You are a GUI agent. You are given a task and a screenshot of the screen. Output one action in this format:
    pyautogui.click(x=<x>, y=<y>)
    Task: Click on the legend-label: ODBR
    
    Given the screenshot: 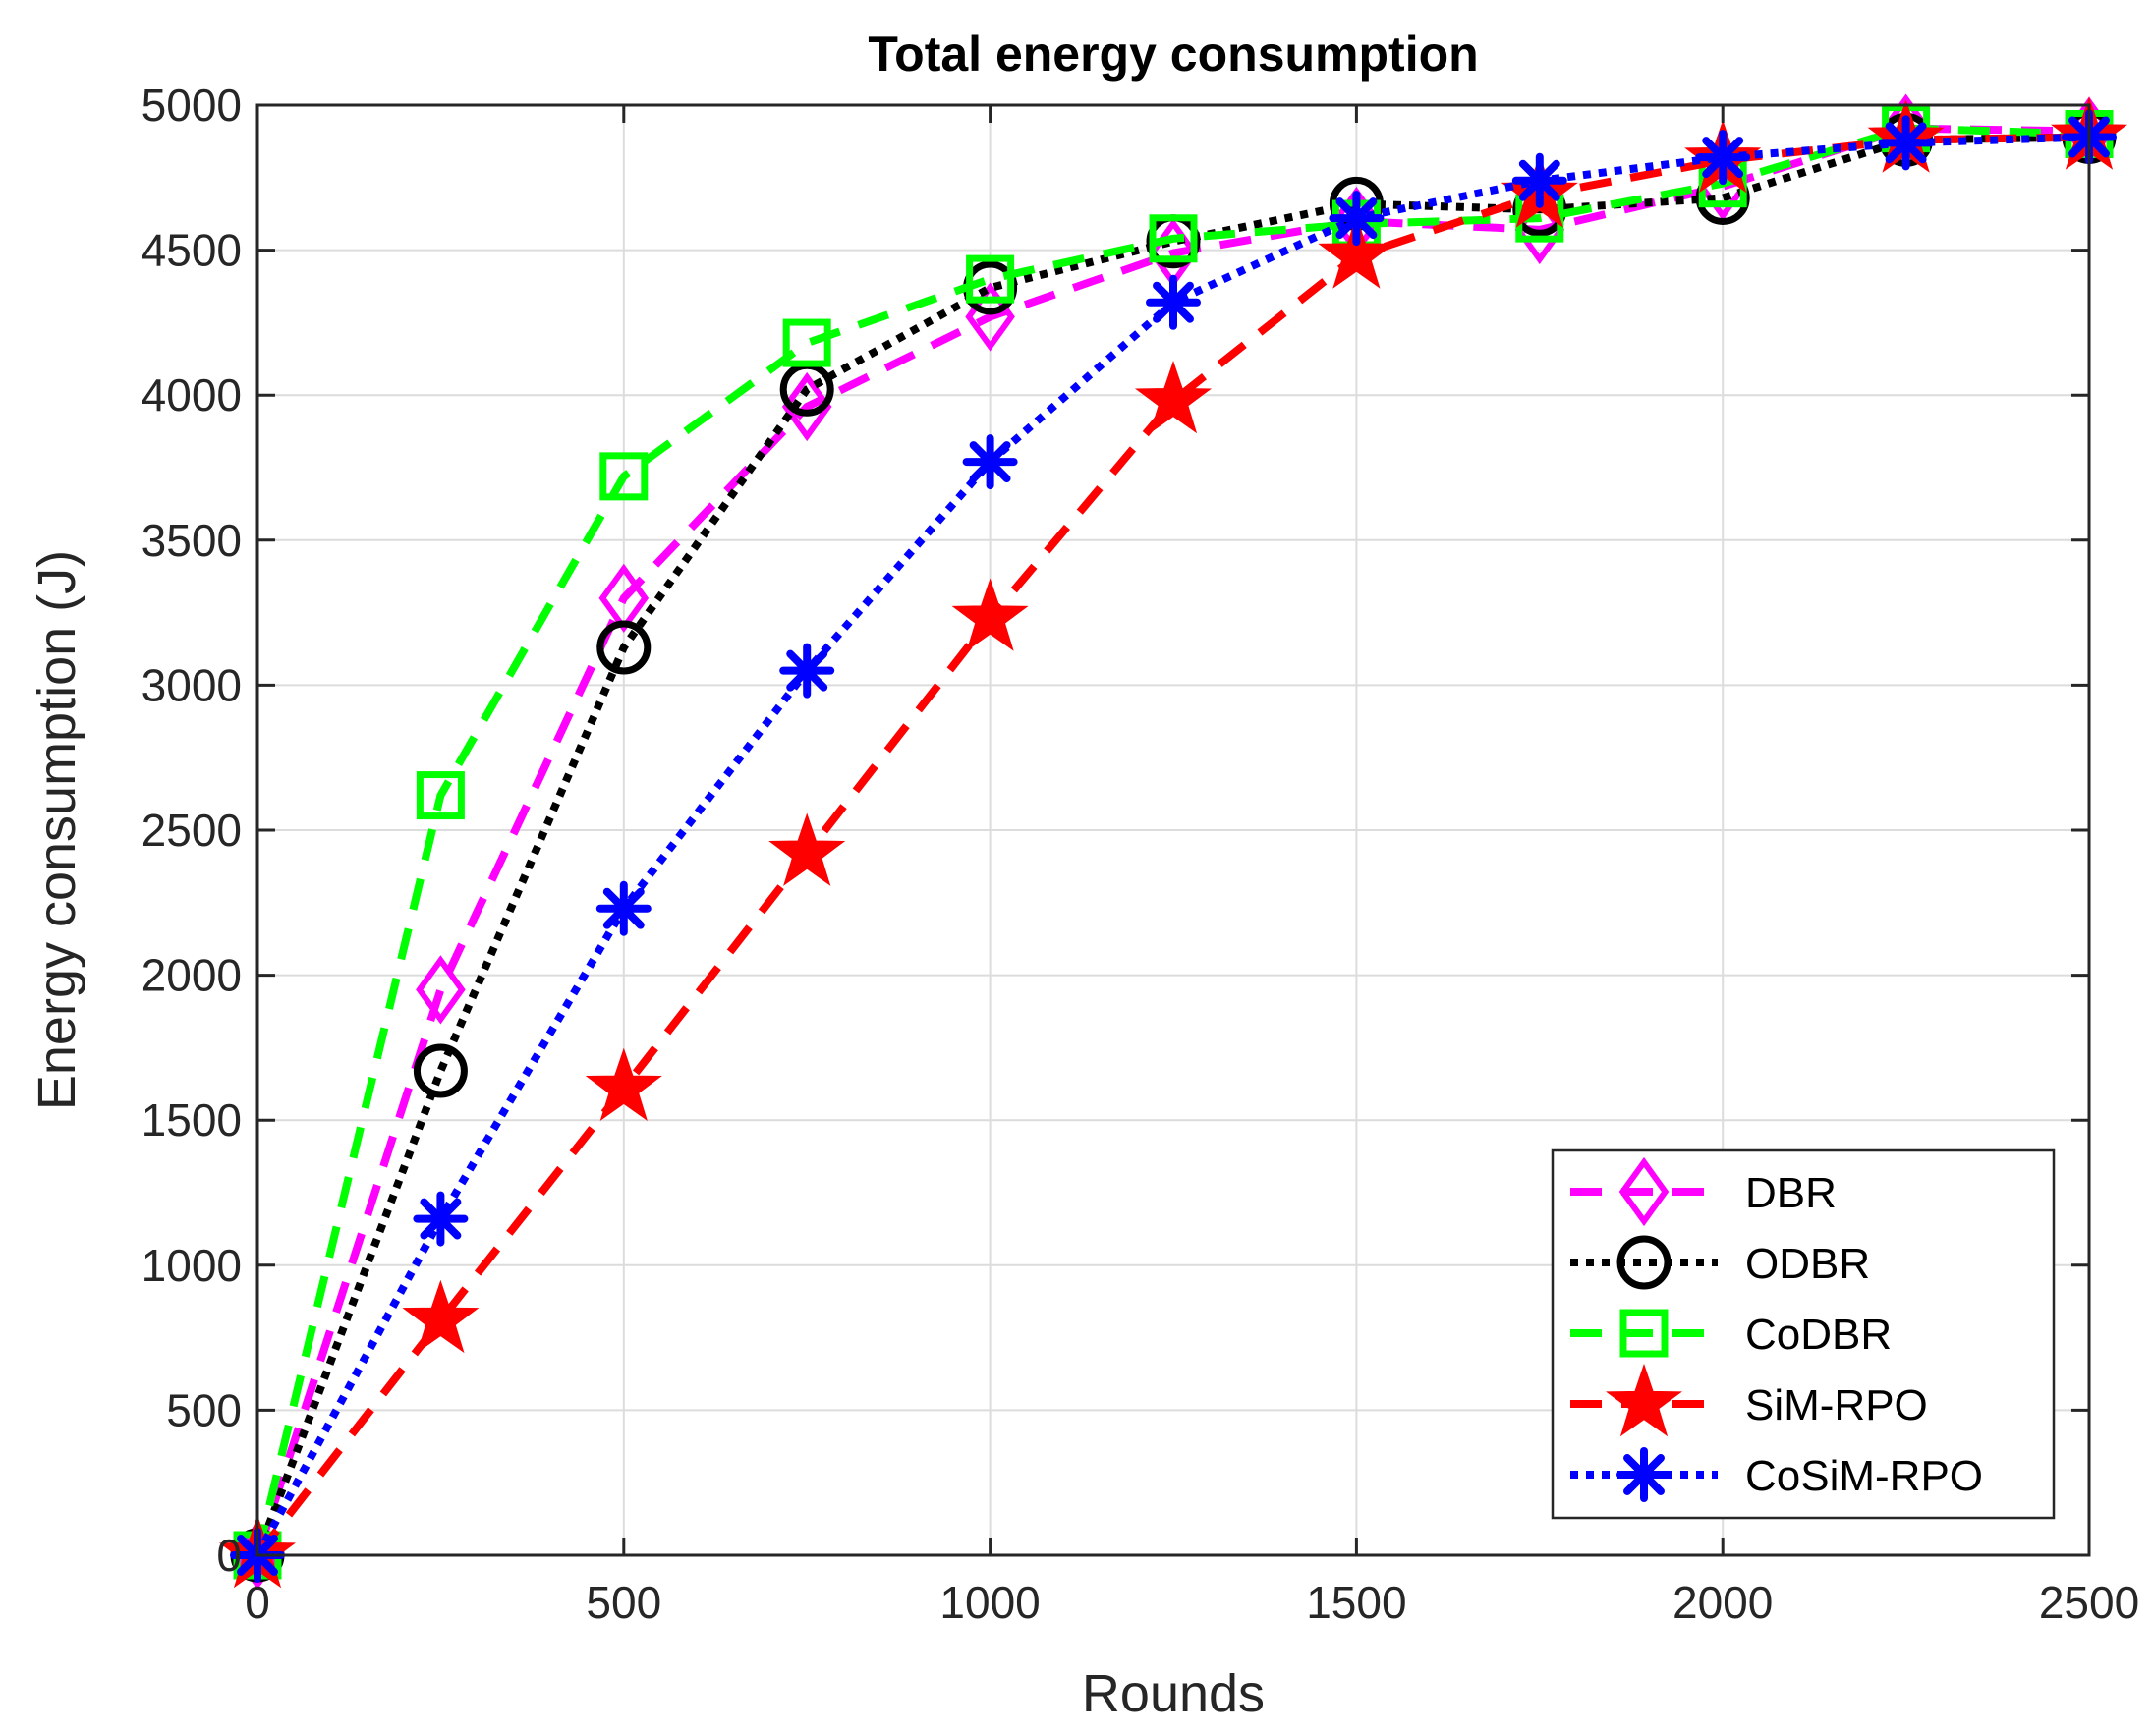 What is the action you would take?
    pyautogui.click(x=1807, y=1264)
    